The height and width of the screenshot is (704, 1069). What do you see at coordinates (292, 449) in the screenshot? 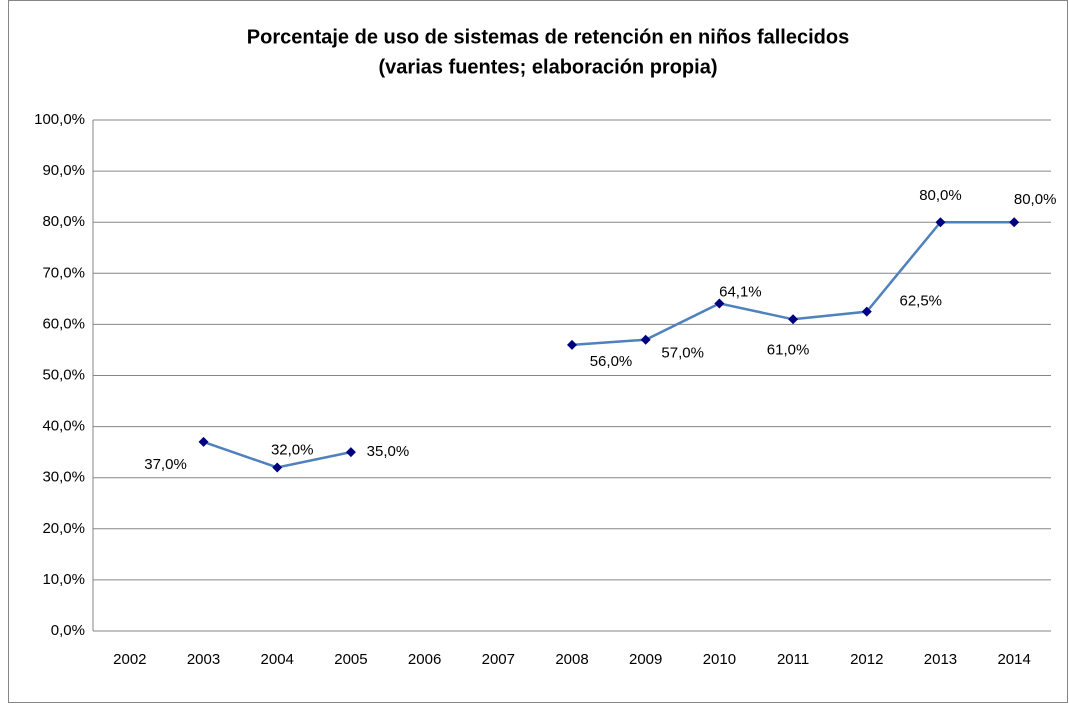
I see `data-label: 32,0%` at bounding box center [292, 449].